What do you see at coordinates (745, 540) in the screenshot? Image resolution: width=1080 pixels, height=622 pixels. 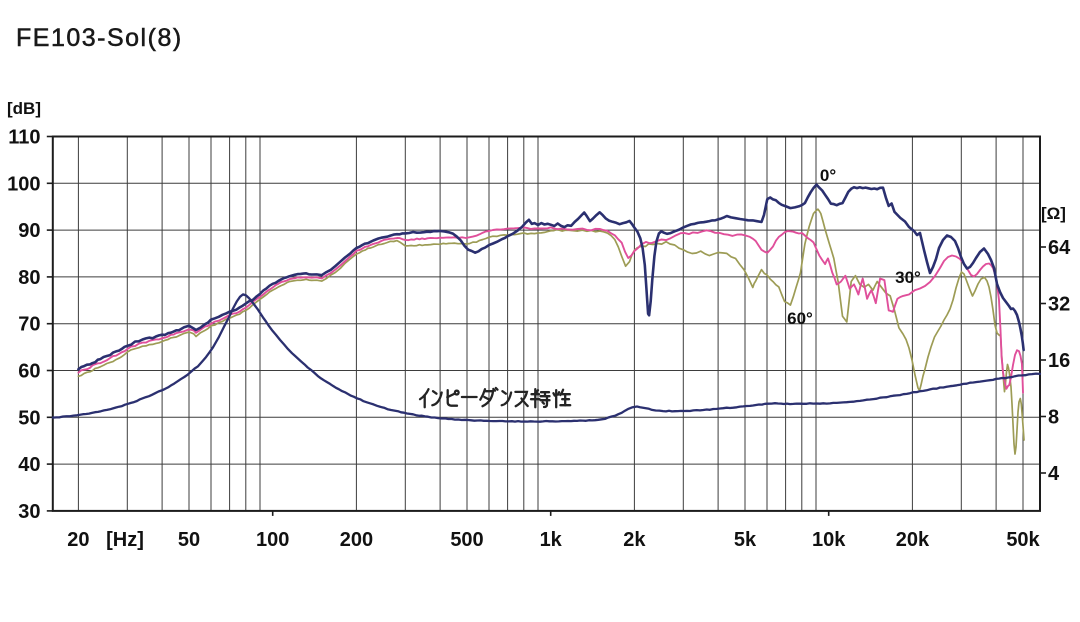 I see `svg-text: 5k` at bounding box center [745, 540].